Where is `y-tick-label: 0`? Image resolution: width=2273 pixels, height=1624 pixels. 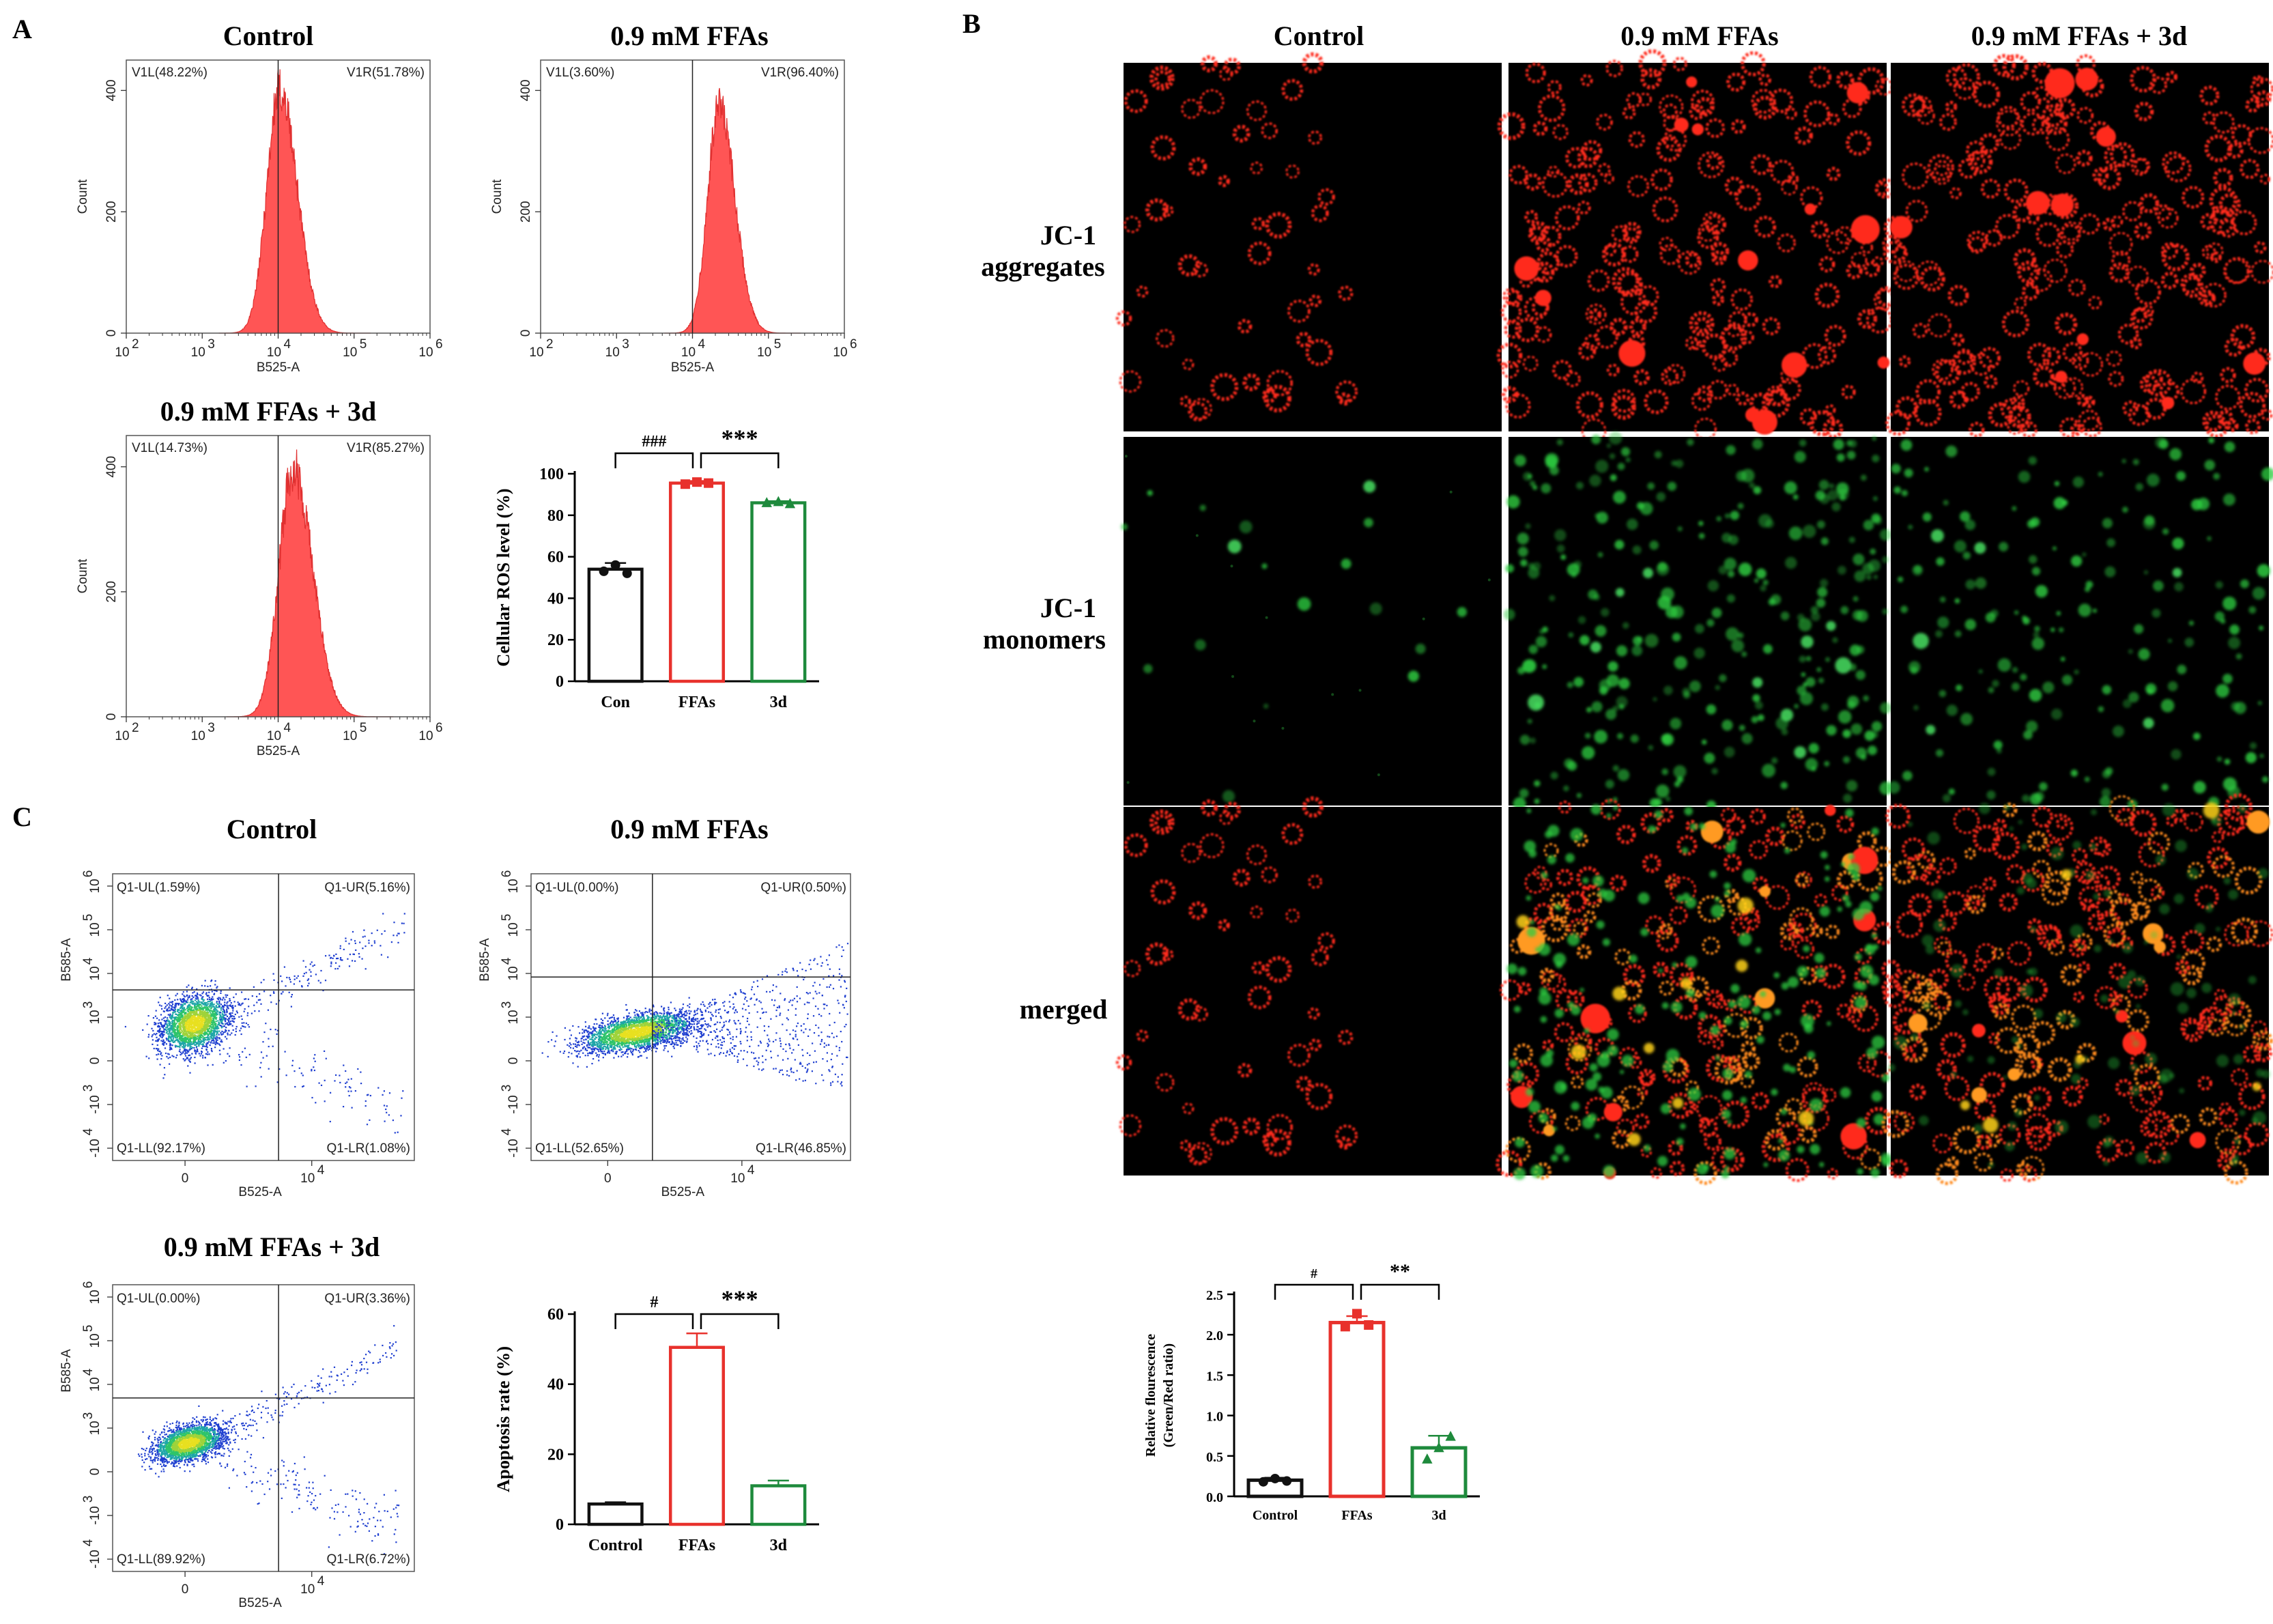 y-tick-label: 0 is located at coordinates (111, 333).